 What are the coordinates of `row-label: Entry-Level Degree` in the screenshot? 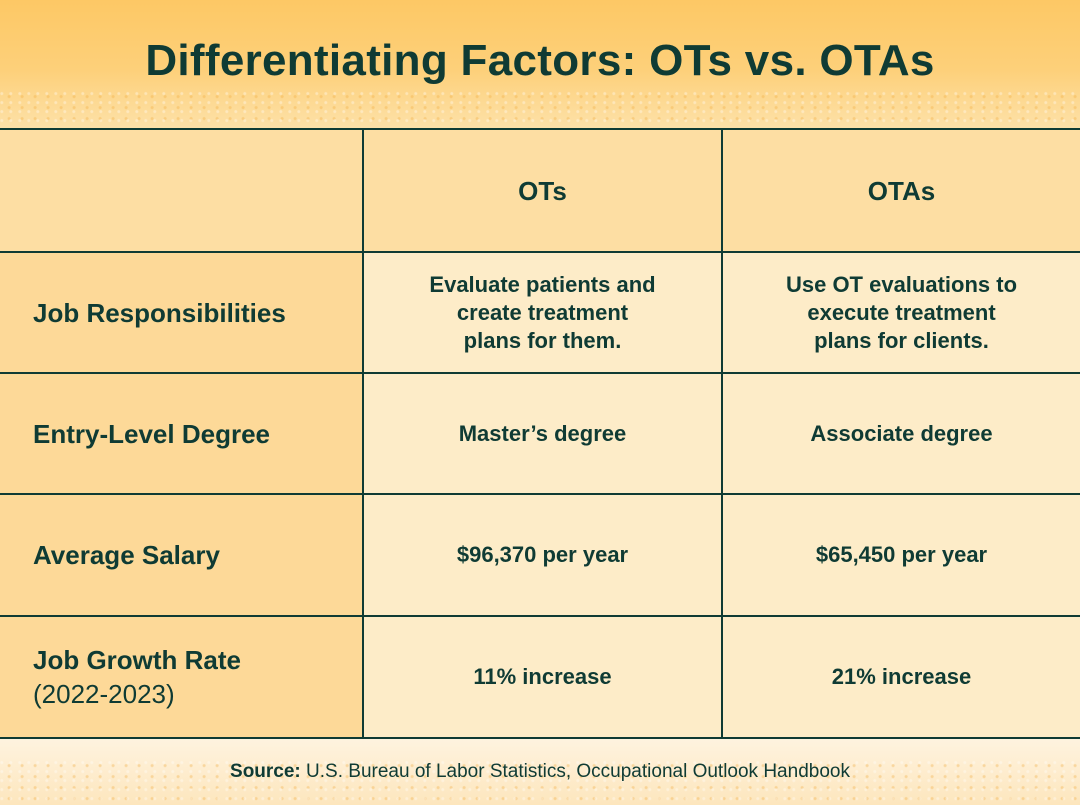 It's located at (182, 433).